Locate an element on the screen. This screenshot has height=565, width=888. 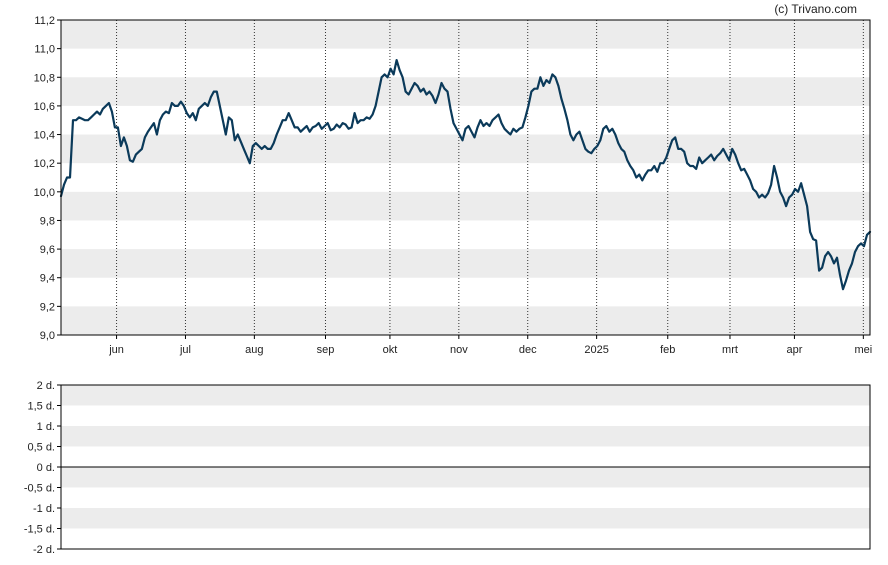
price-y-tick-label: 9,6 is located at coordinates (47, 250).